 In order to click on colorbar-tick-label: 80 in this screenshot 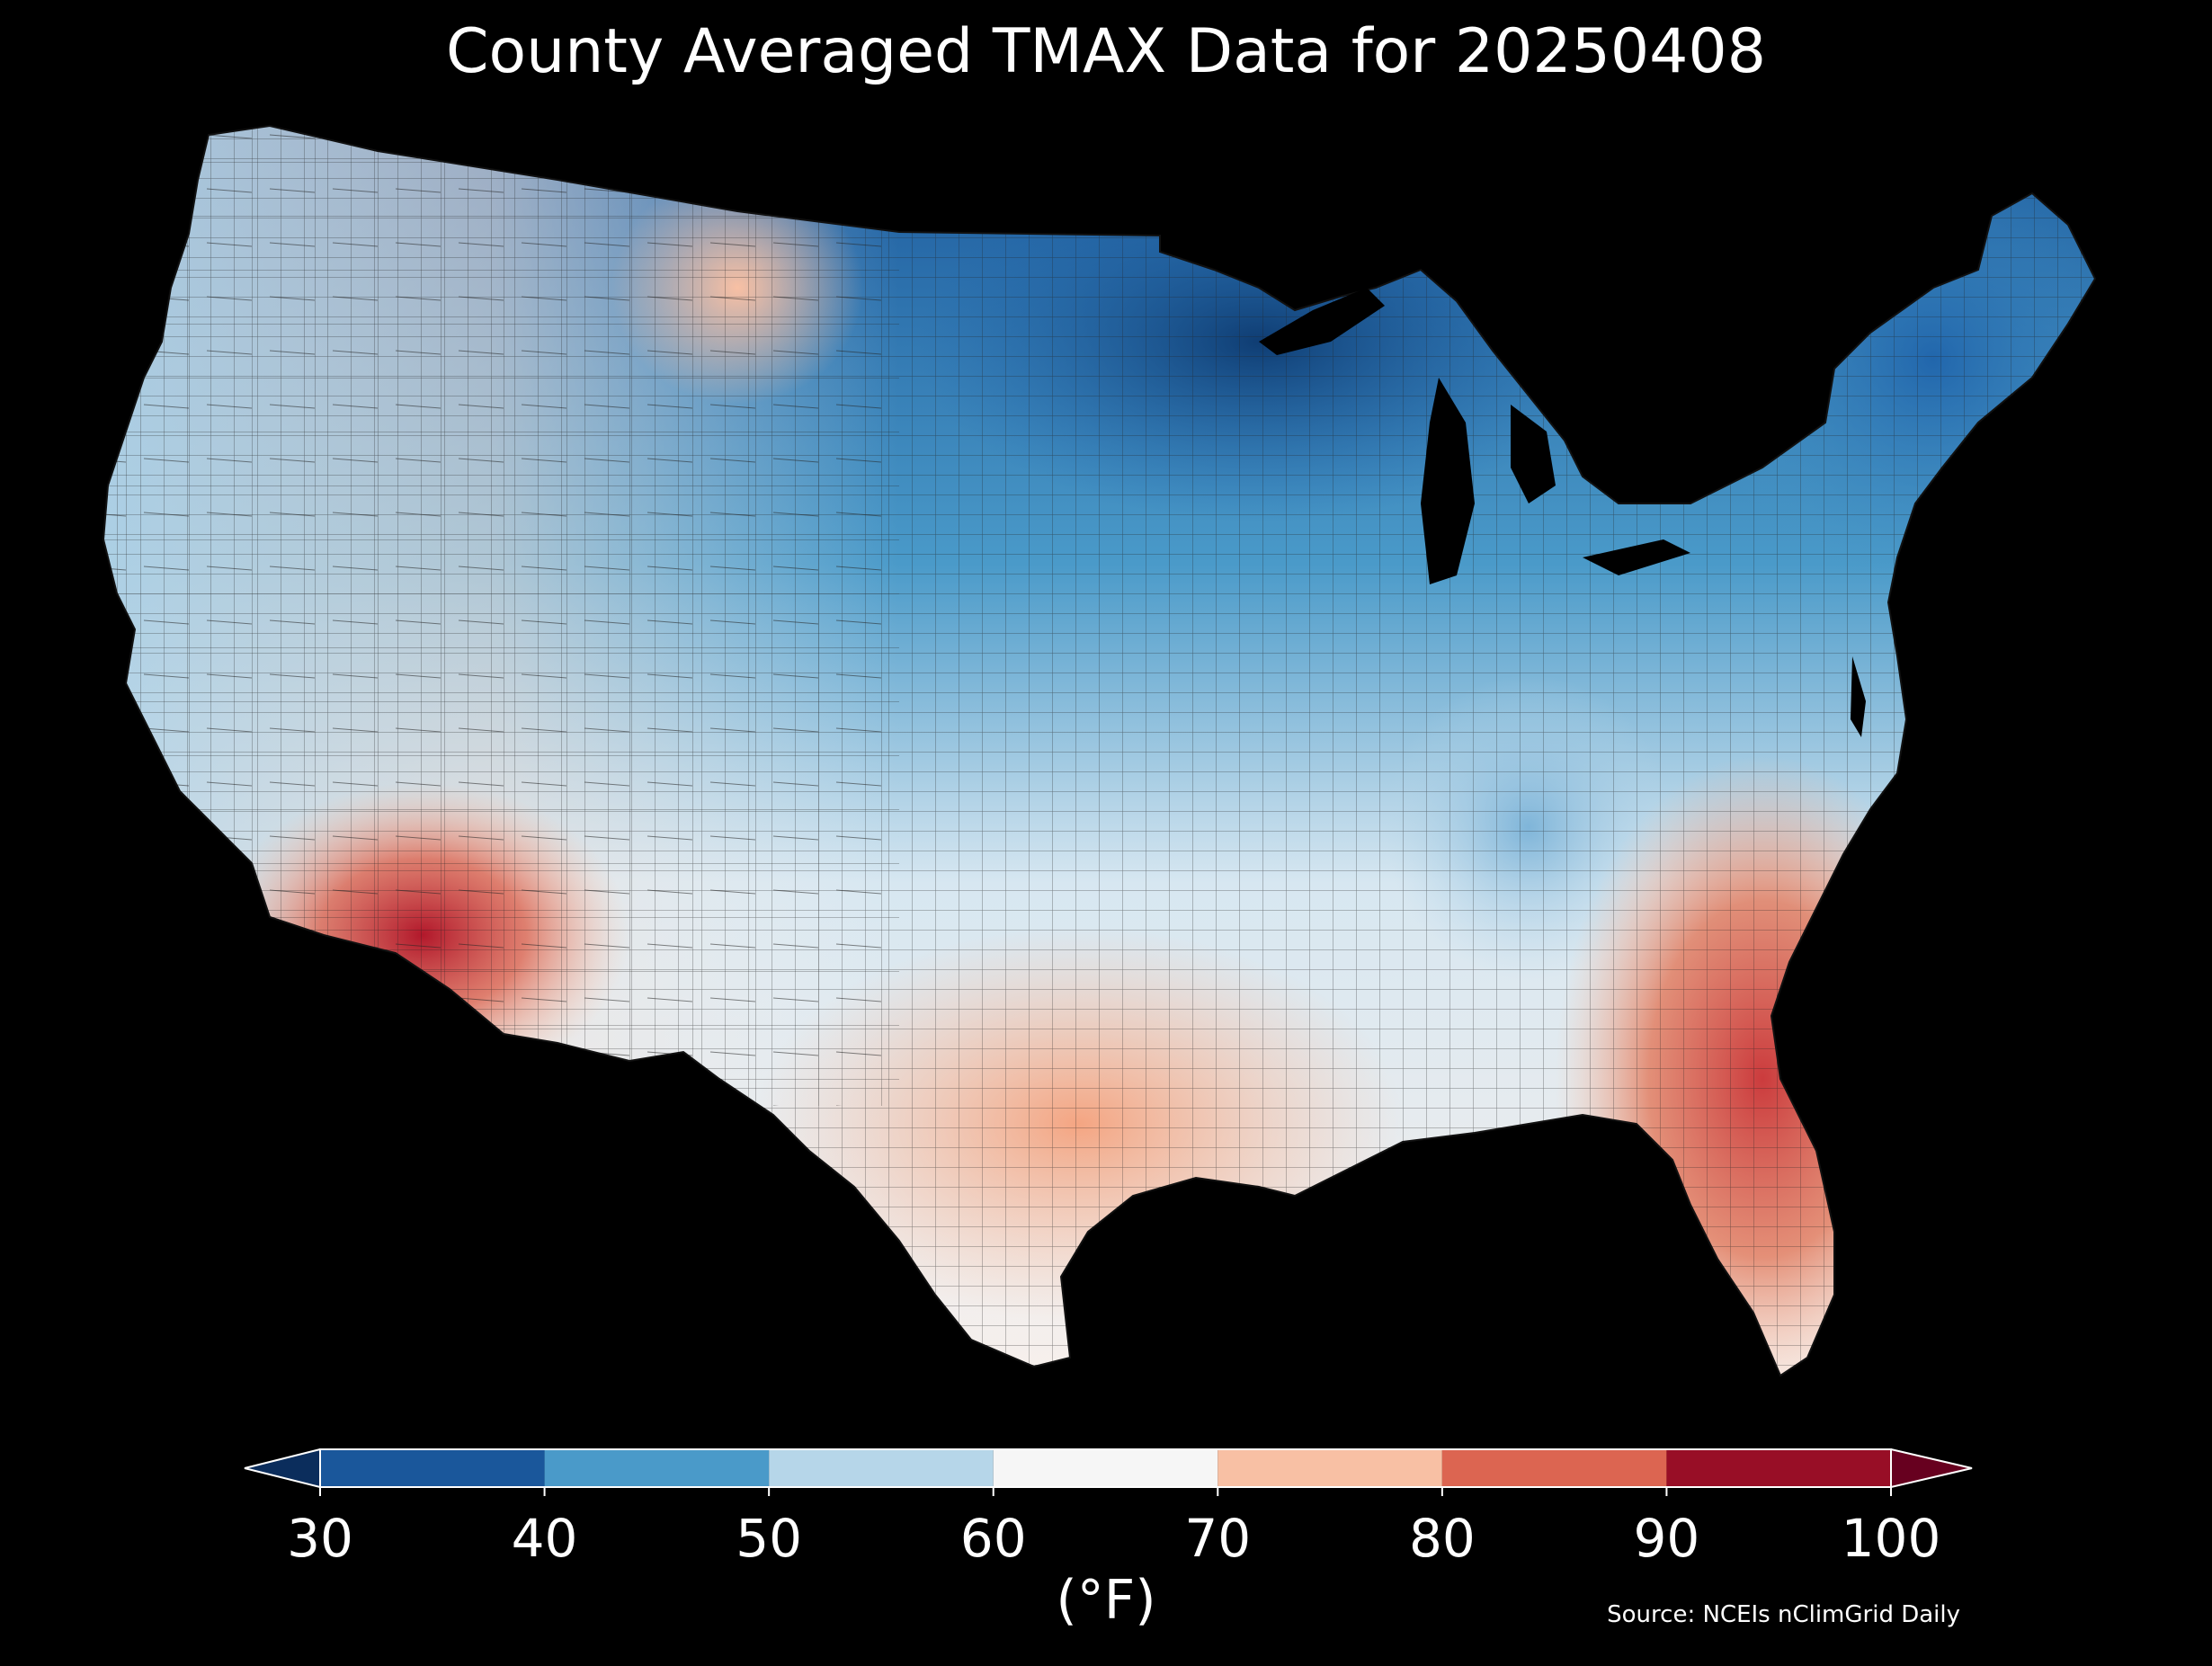, I will do `click(1442, 1538)`.